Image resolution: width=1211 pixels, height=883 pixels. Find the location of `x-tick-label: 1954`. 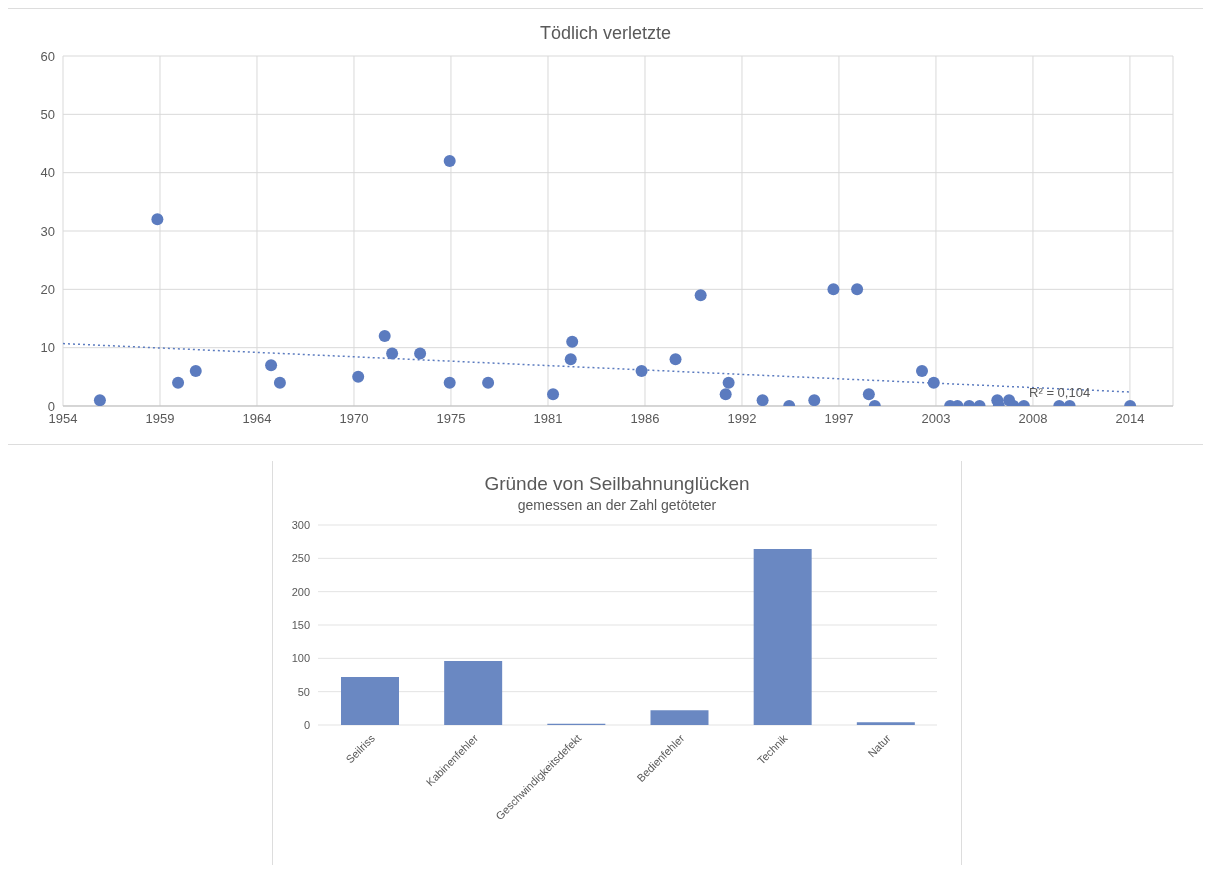

x-tick-label: 1954 is located at coordinates (63, 419).